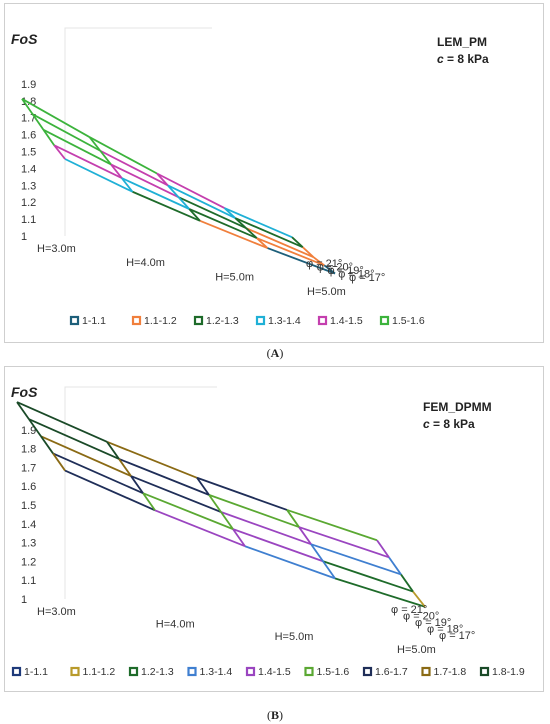 The width and height of the screenshot is (550, 724). What do you see at coordinates (28, 85) in the screenshot?
I see `z-tick-label: 1.9` at bounding box center [28, 85].